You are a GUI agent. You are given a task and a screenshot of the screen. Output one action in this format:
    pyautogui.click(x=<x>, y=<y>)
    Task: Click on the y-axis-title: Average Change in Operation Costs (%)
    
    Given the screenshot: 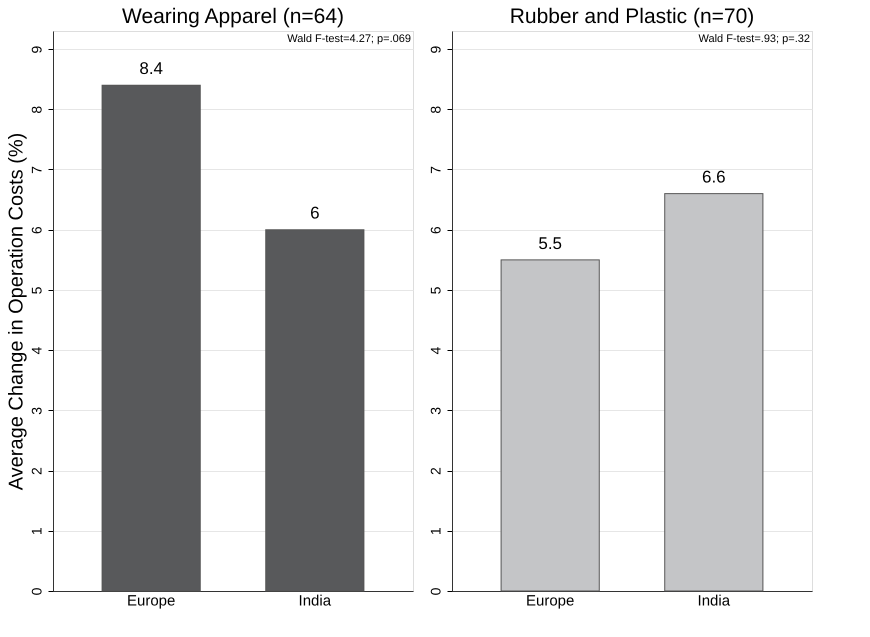 What is the action you would take?
    pyautogui.click(x=17, y=311)
    